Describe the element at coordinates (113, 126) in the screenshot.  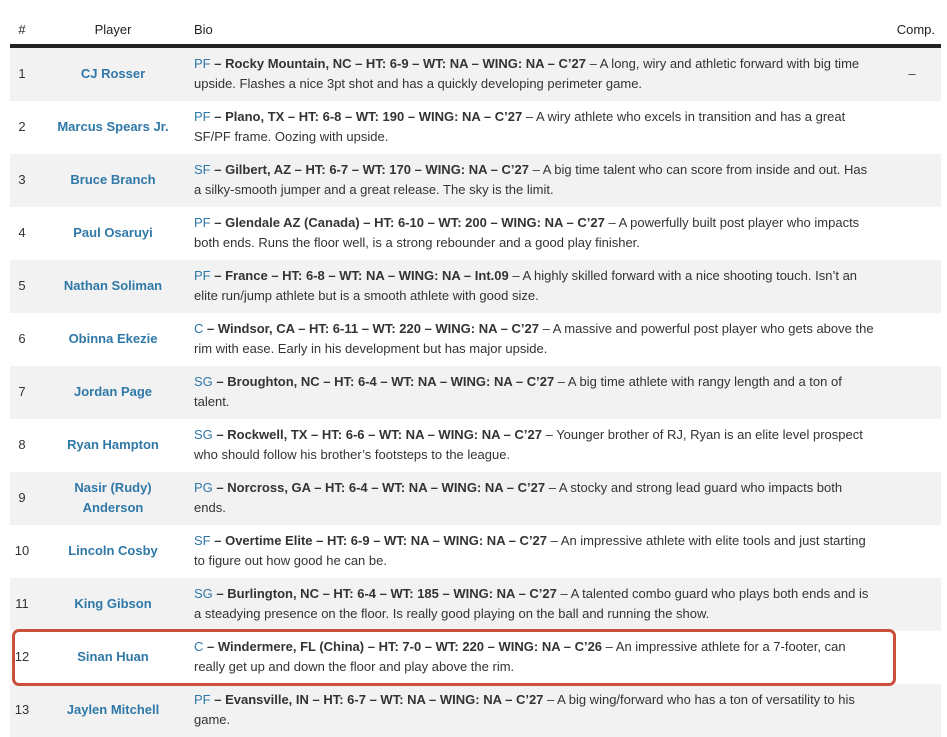
I see `player-link: Marcus Spears Jr.` at that location.